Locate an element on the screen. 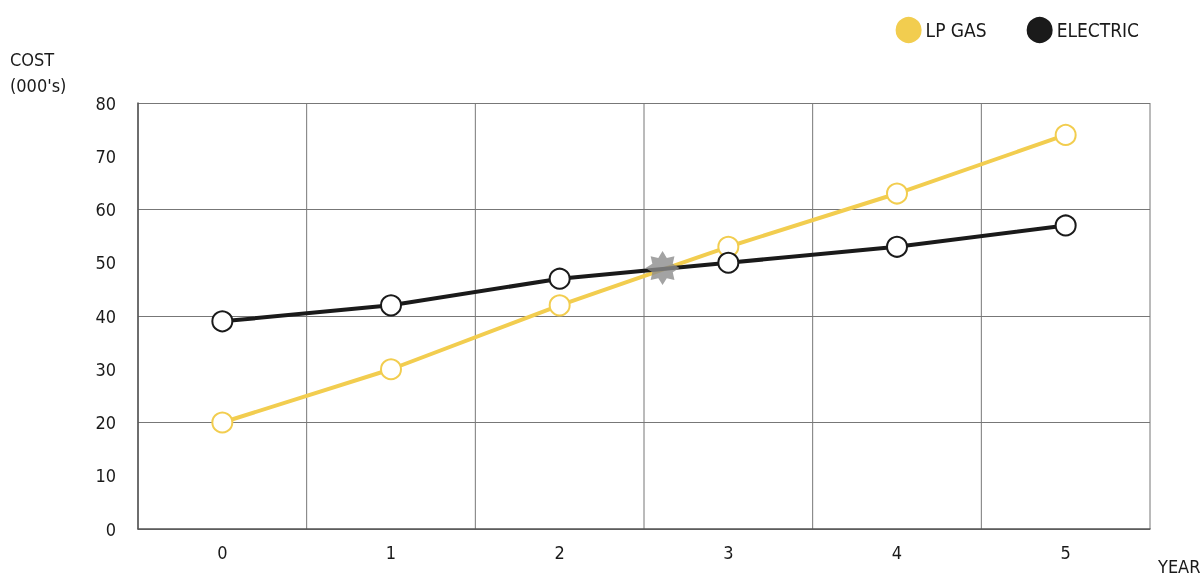 The height and width of the screenshot is (575, 1204). x-axis-title: YEAR is located at coordinates (1179, 565).